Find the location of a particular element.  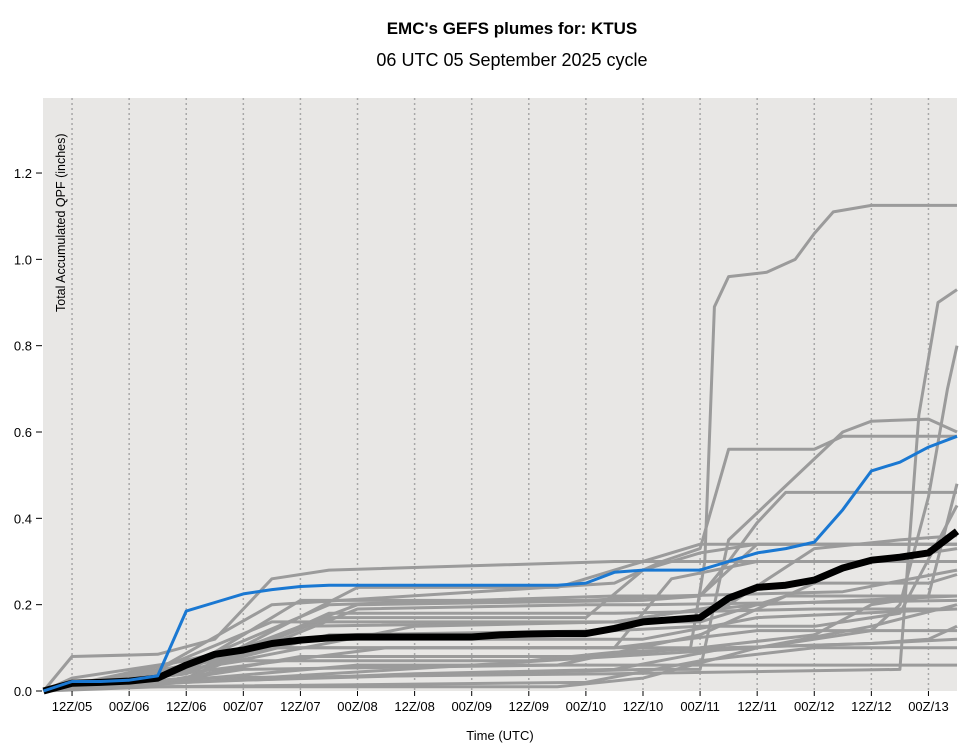

x-tick-label: 00Z/07 is located at coordinates (243, 706).